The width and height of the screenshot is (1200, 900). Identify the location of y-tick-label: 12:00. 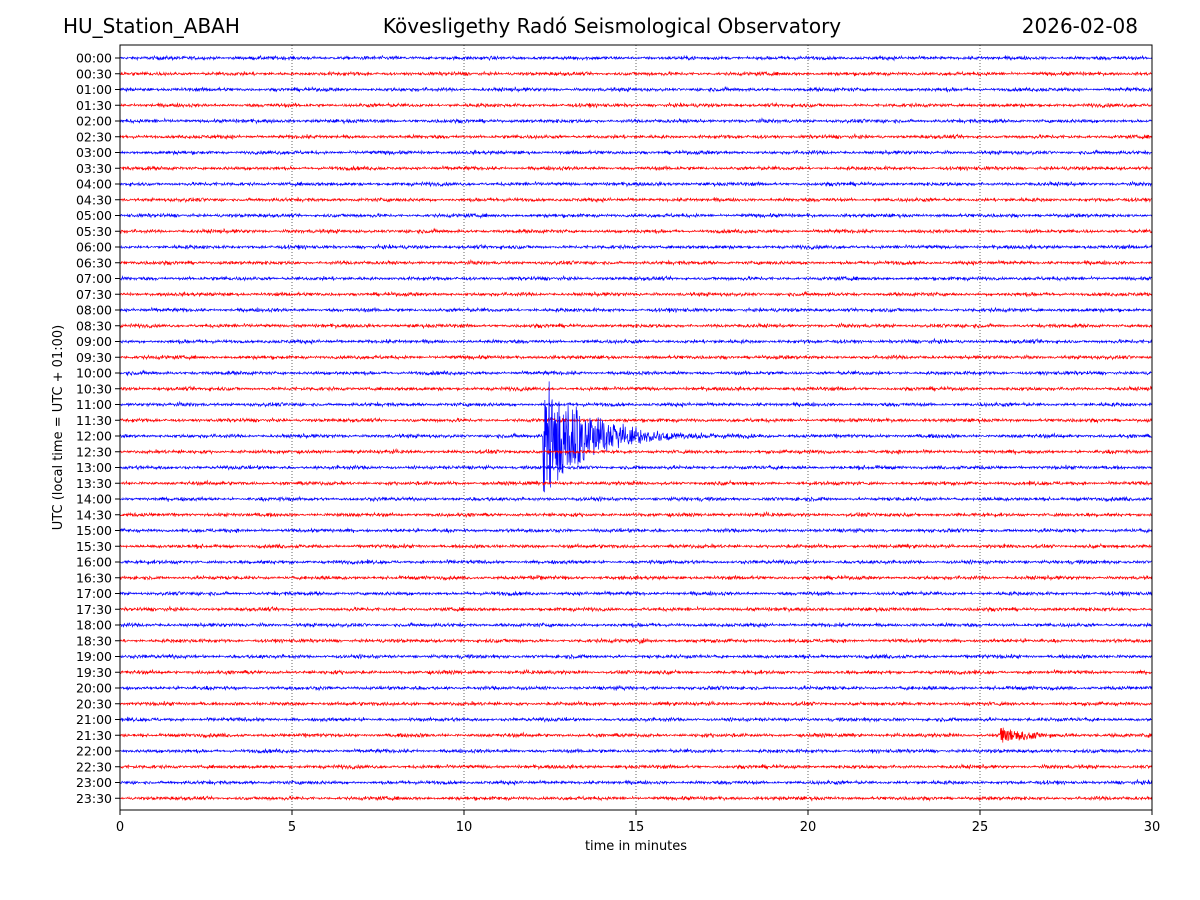
(94, 436).